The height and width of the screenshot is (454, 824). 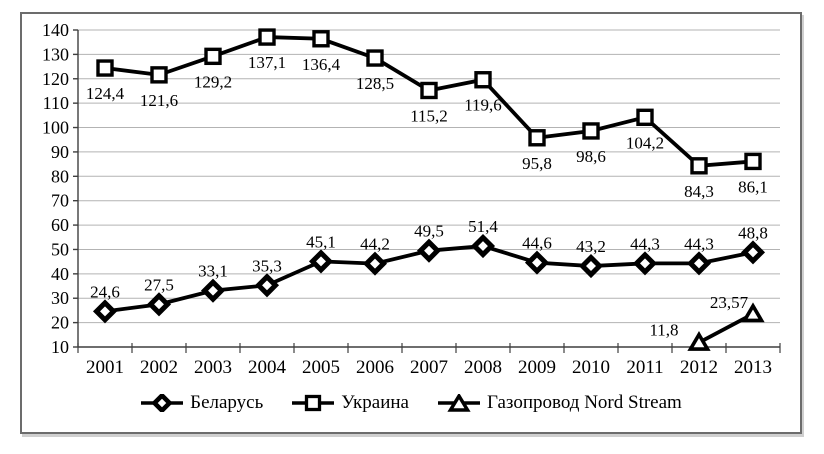 What do you see at coordinates (313, 403) in the screenshot?
I see `legend-square-icon` at bounding box center [313, 403].